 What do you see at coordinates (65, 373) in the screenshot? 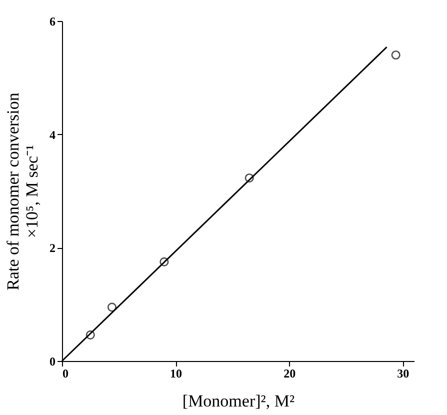
I see `x-tick-label: 0` at bounding box center [65, 373].